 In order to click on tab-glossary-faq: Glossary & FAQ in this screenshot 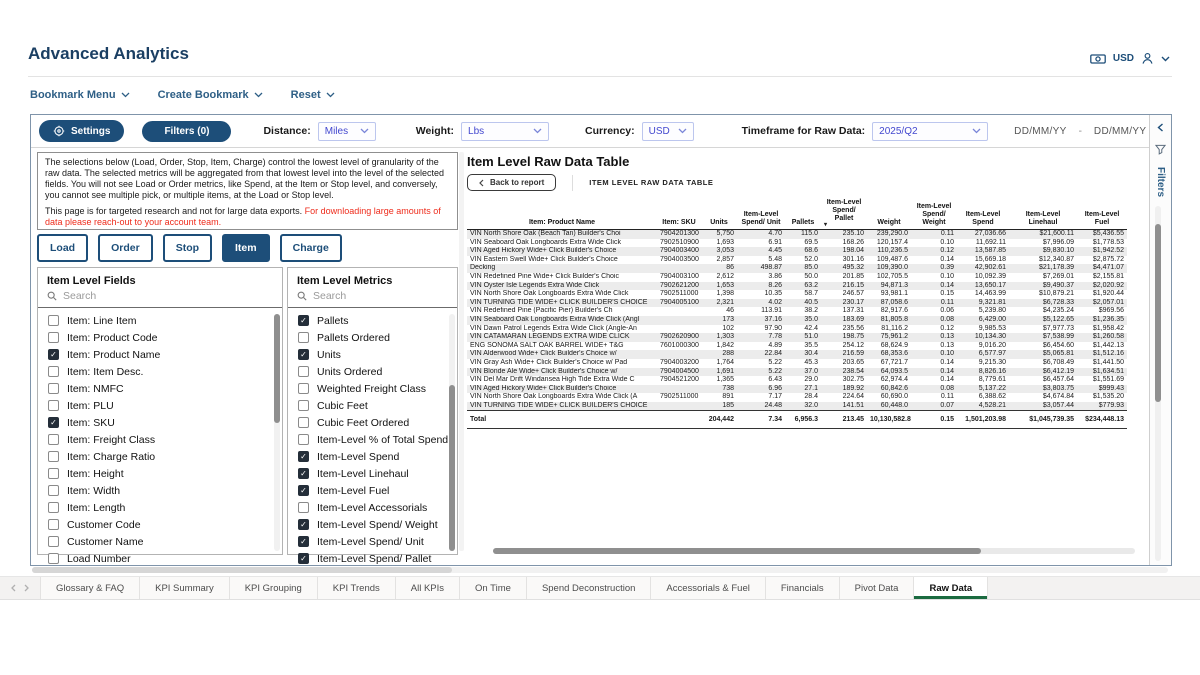, I will do `click(90, 588)`.